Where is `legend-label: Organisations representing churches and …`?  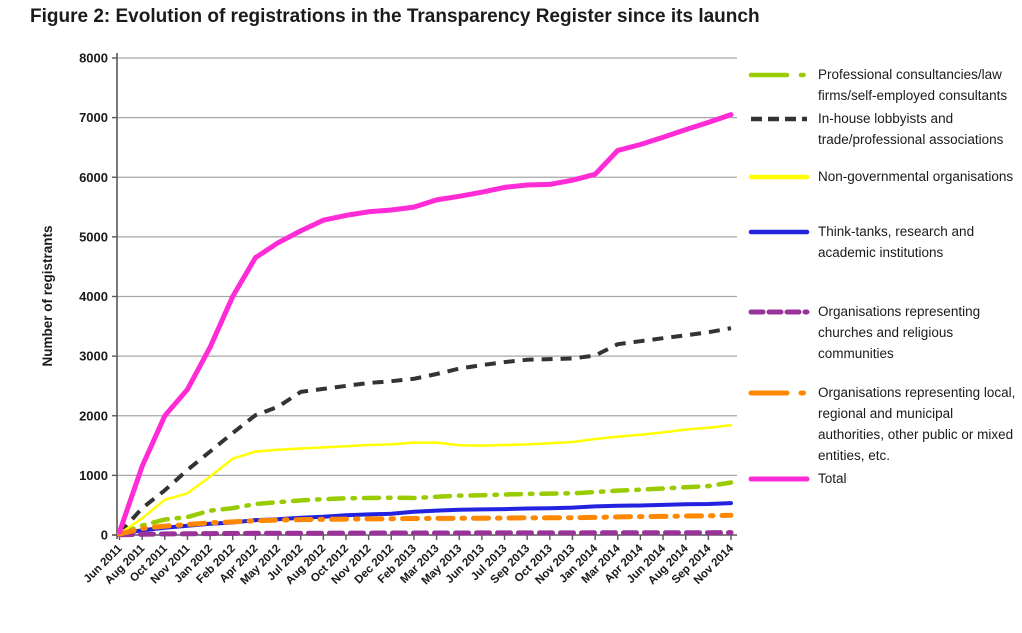 legend-label: Organisations representing churches and … is located at coordinates (899, 332).